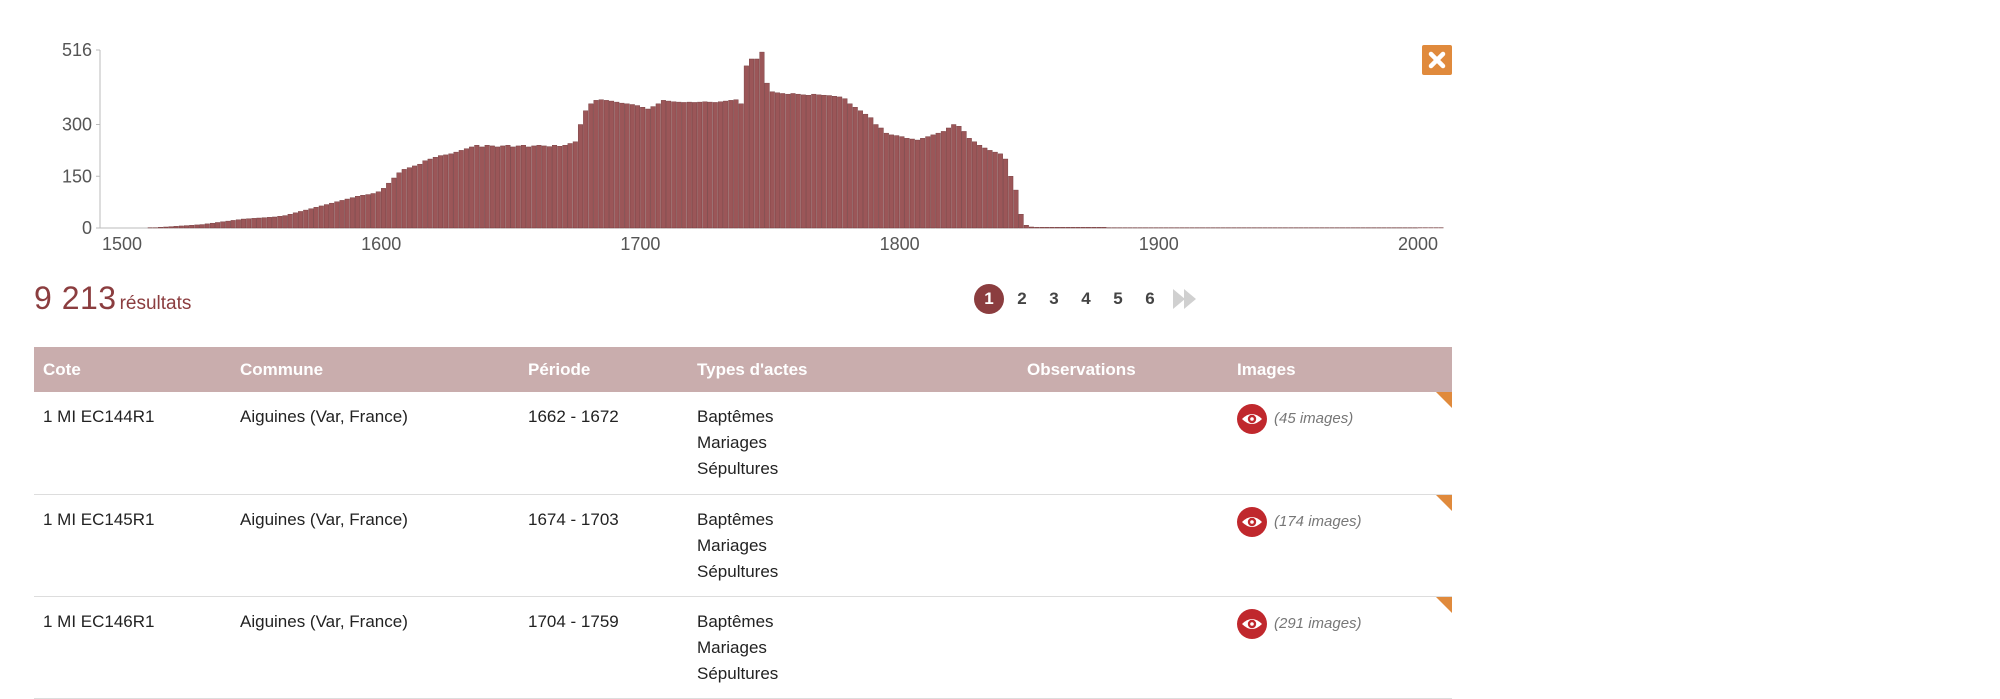 Image resolution: width=2000 pixels, height=699 pixels. What do you see at coordinates (1054, 299) in the screenshot?
I see `page-3-button: 3` at bounding box center [1054, 299].